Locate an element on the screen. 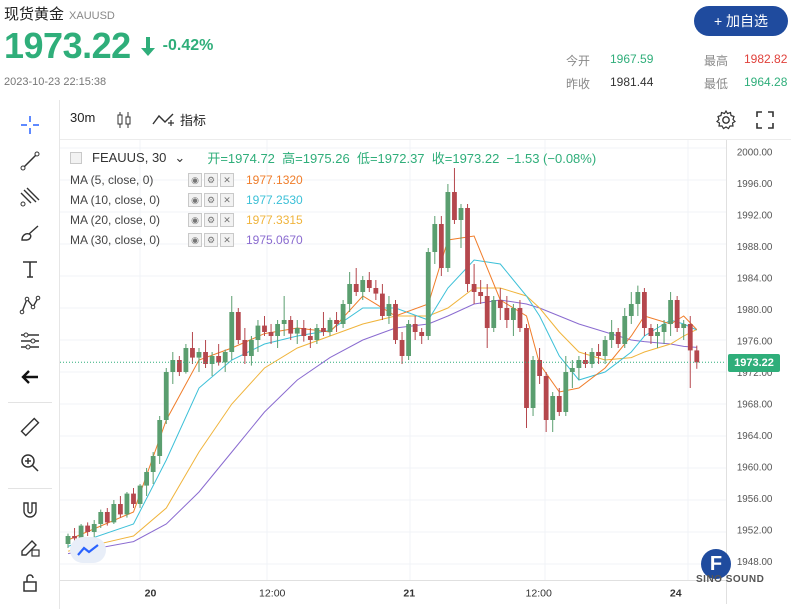  ruler-icon is located at coordinates (30, 427).